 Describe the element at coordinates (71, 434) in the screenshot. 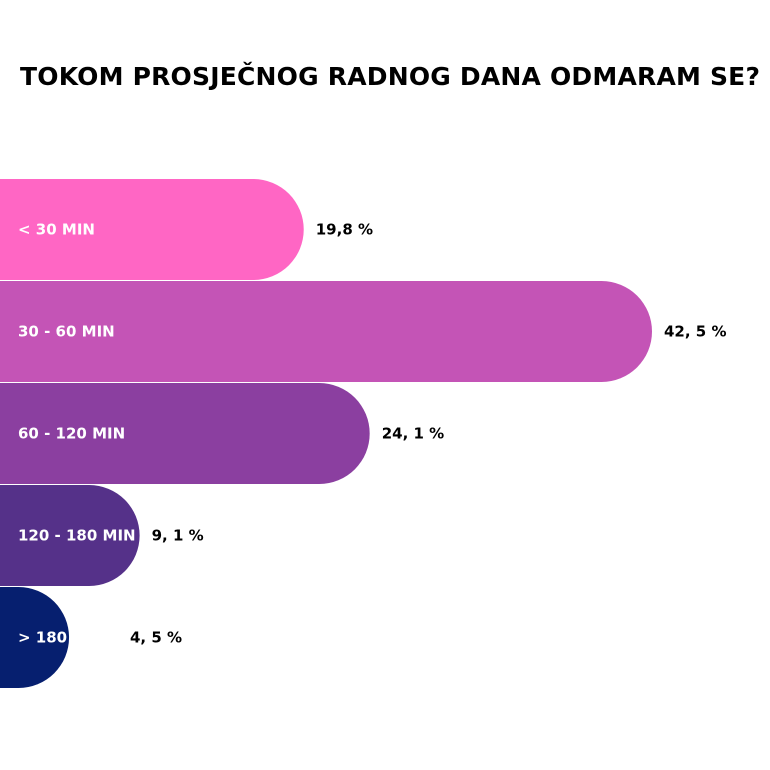

I see `category-label-2: 60 - 120 MIN` at that location.